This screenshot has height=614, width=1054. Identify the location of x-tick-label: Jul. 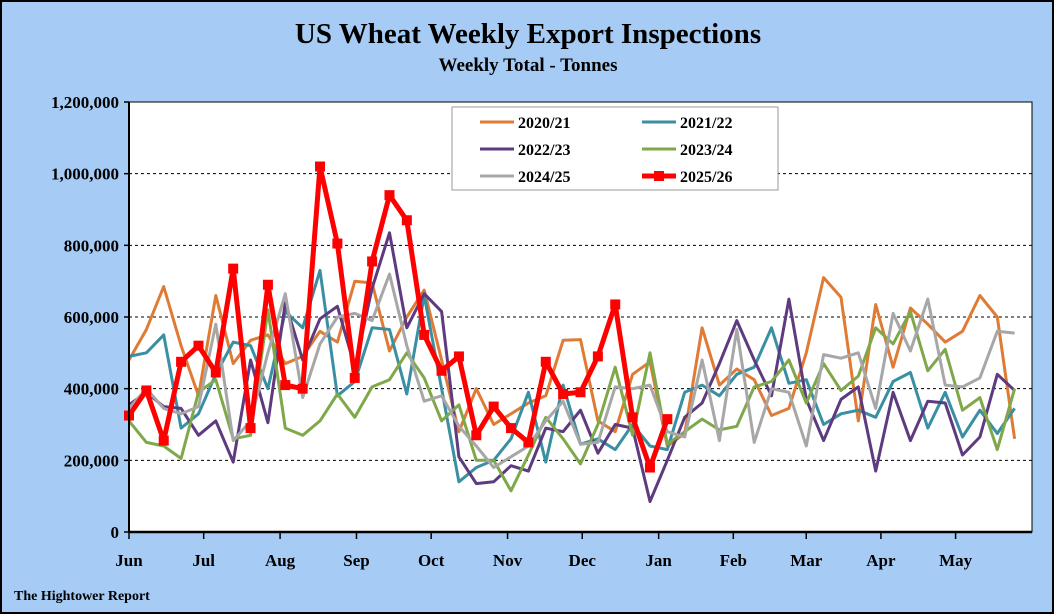
(203, 560).